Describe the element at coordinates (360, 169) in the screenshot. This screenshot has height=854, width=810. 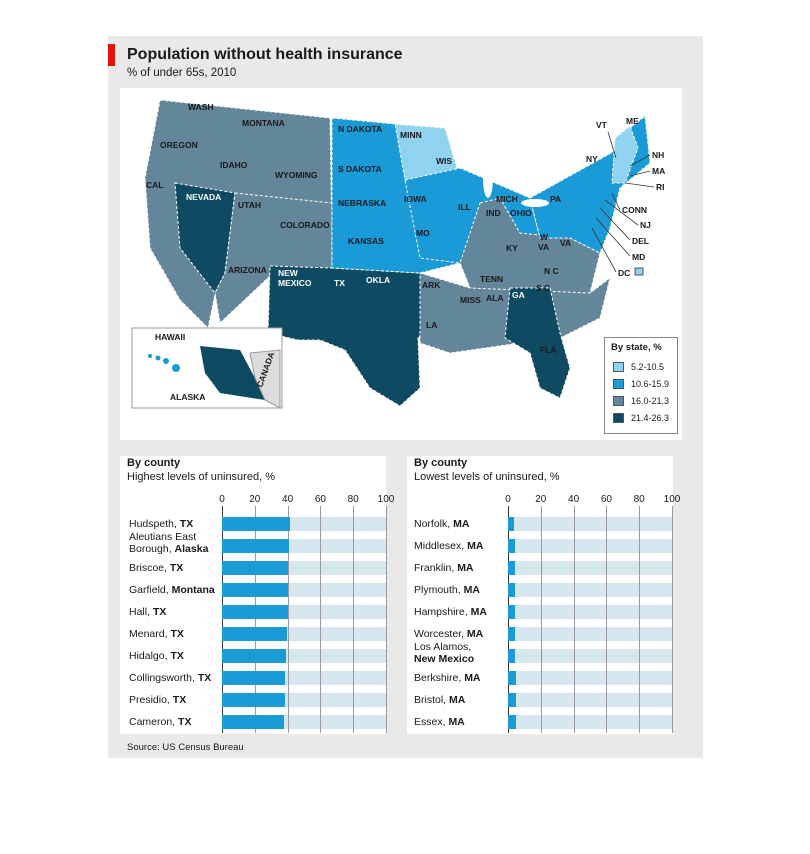
I see `label-sdakota: S DAKOTA` at that location.